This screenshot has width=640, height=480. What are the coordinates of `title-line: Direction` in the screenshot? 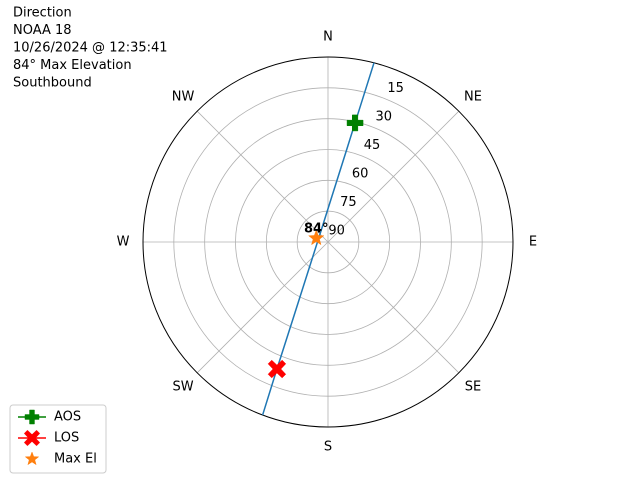 It's located at (42, 13).